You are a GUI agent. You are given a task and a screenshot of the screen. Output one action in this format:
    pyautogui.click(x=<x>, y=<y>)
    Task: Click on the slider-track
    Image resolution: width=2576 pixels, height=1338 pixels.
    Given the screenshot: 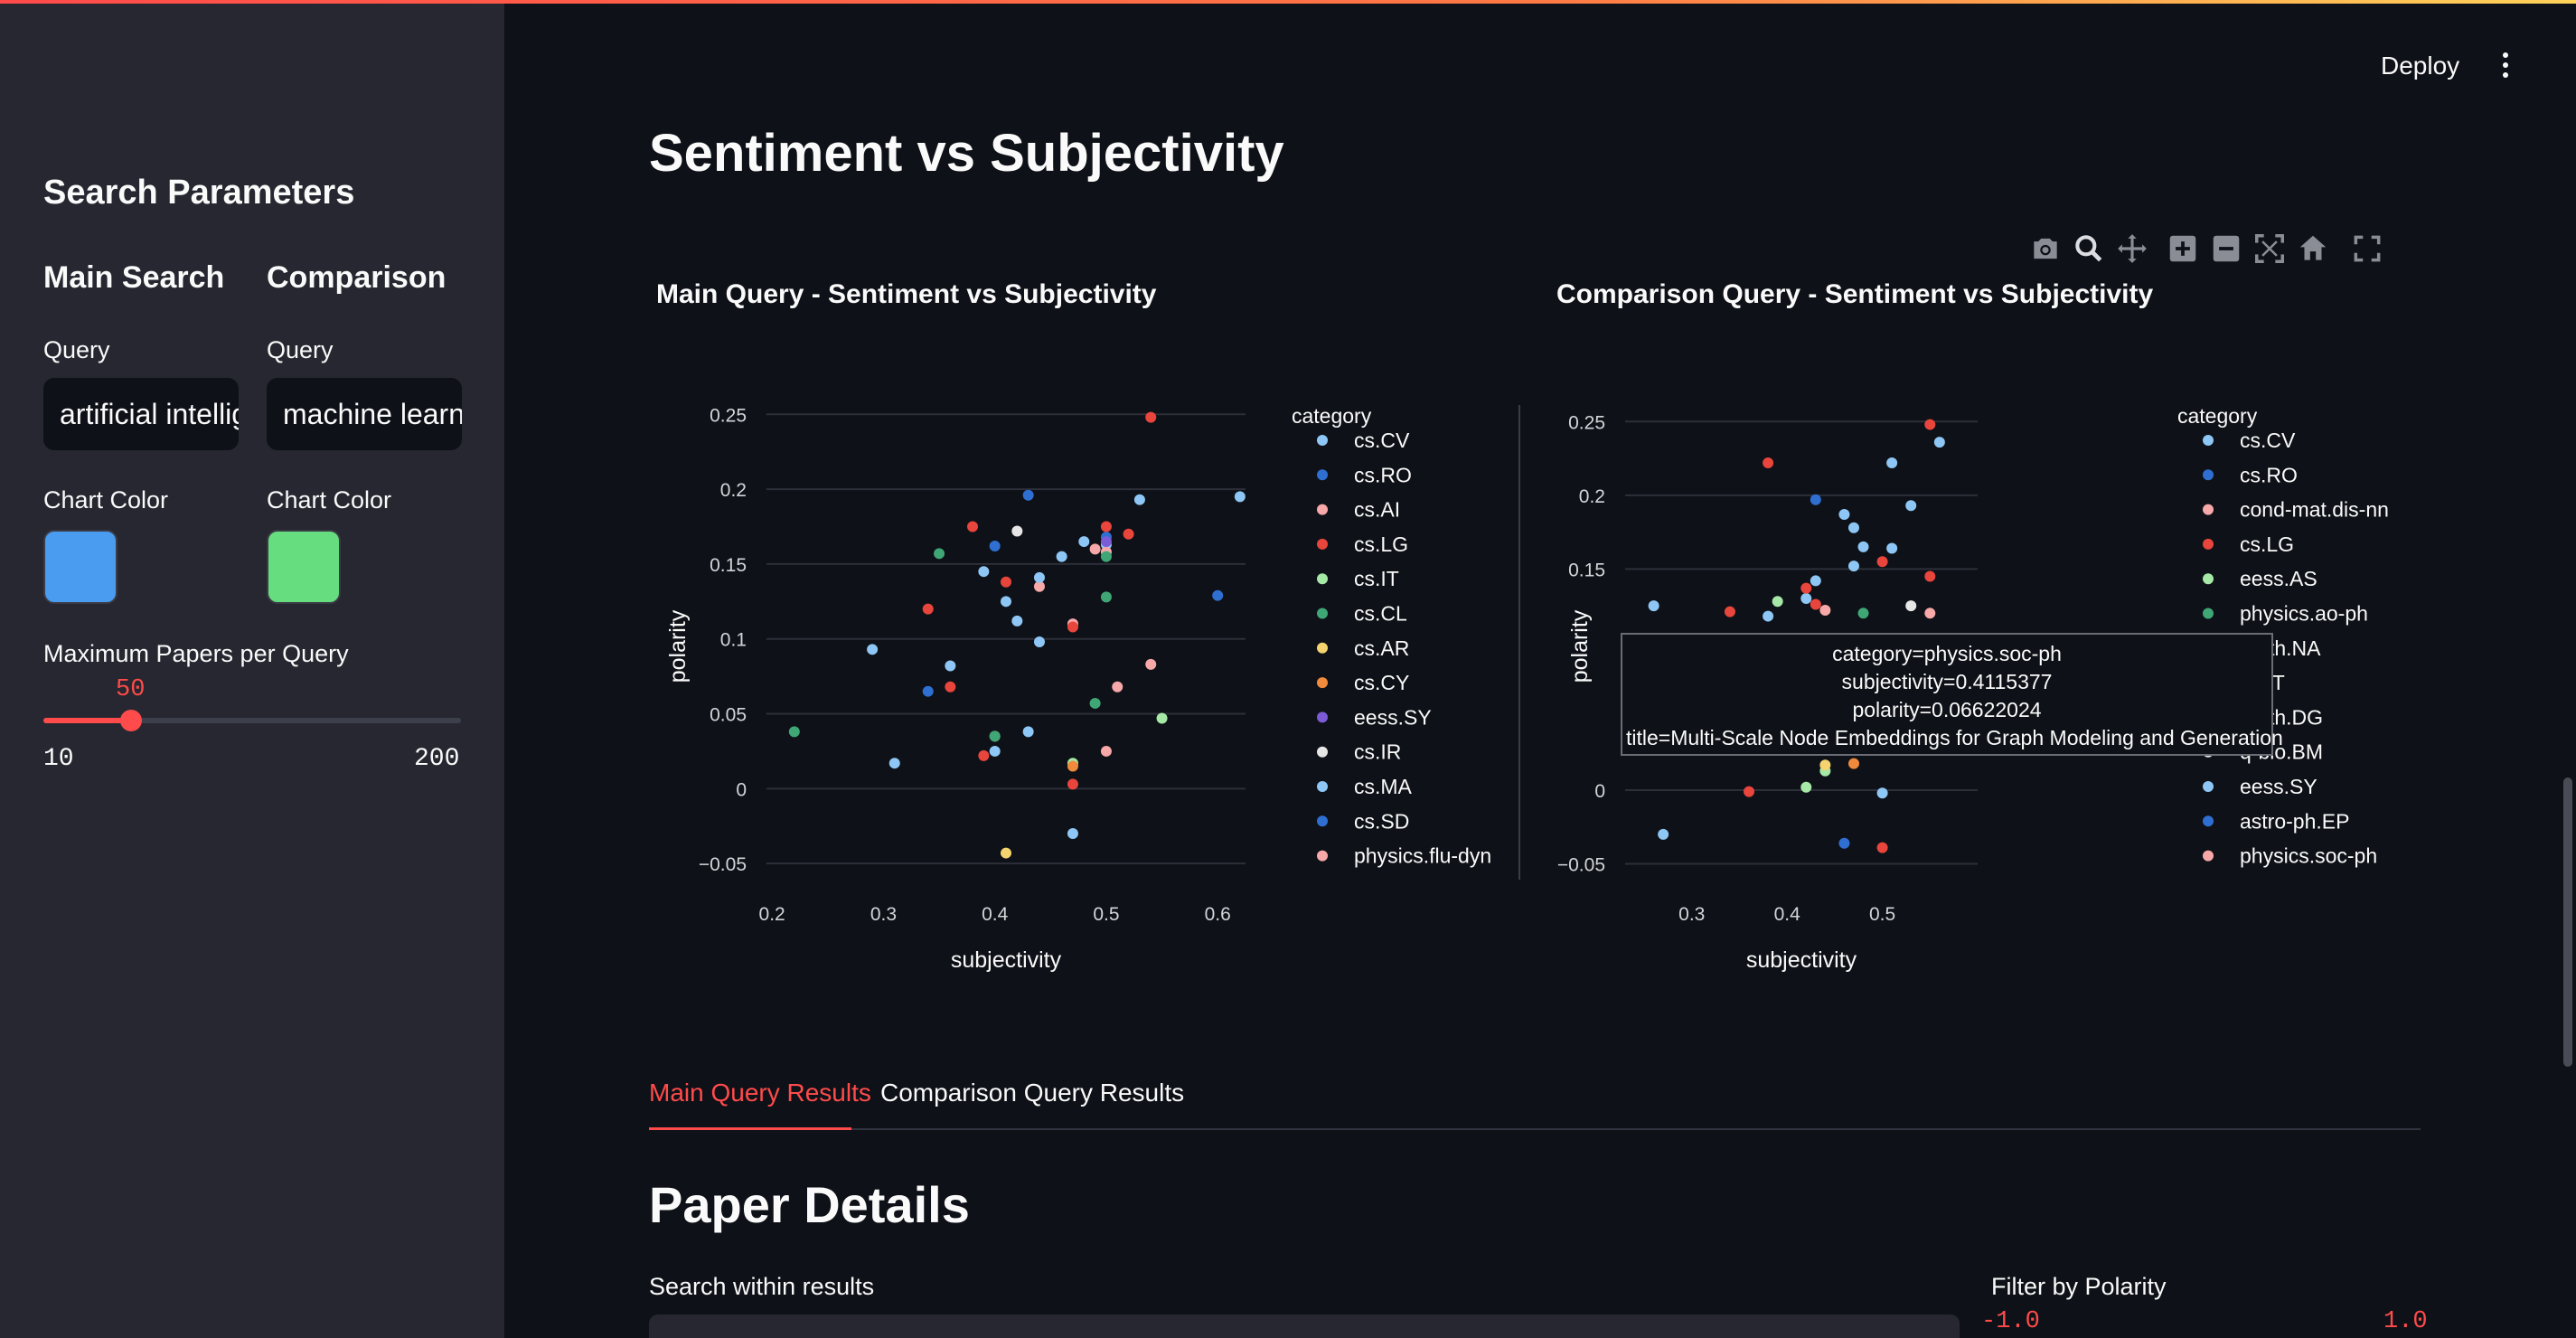 What is the action you would take?
    pyautogui.click(x=252, y=720)
    